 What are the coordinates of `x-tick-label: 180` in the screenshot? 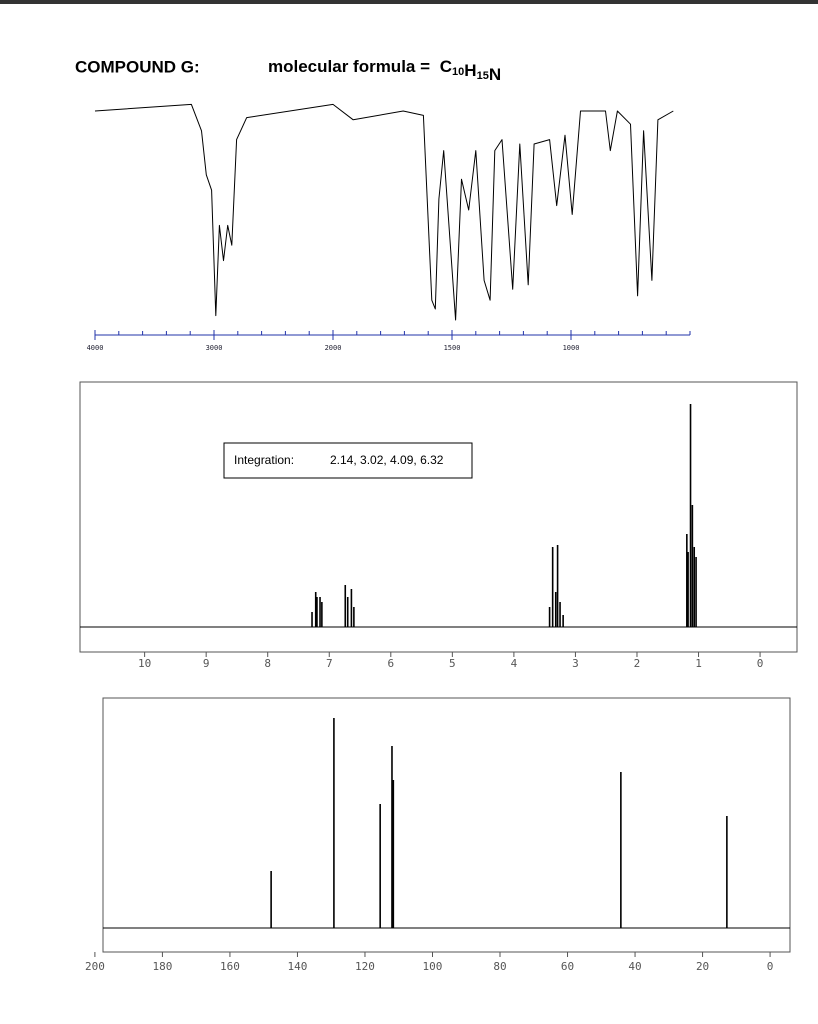 It's located at (162, 966).